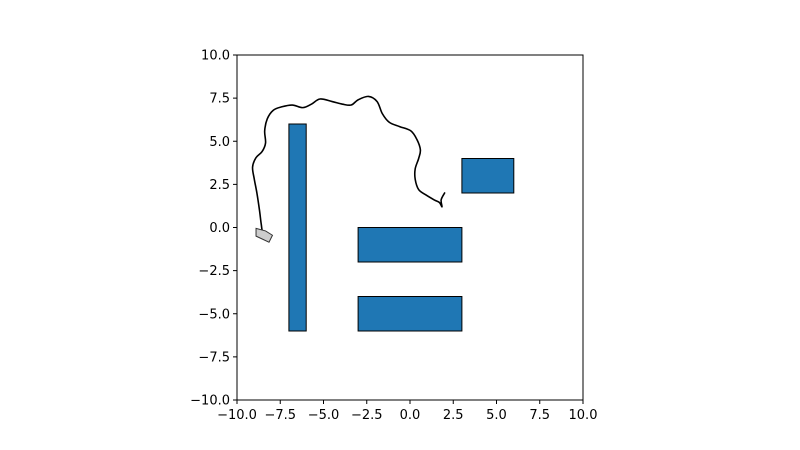 The image size is (800, 450). I want to click on robot-layer, so click(264, 235).